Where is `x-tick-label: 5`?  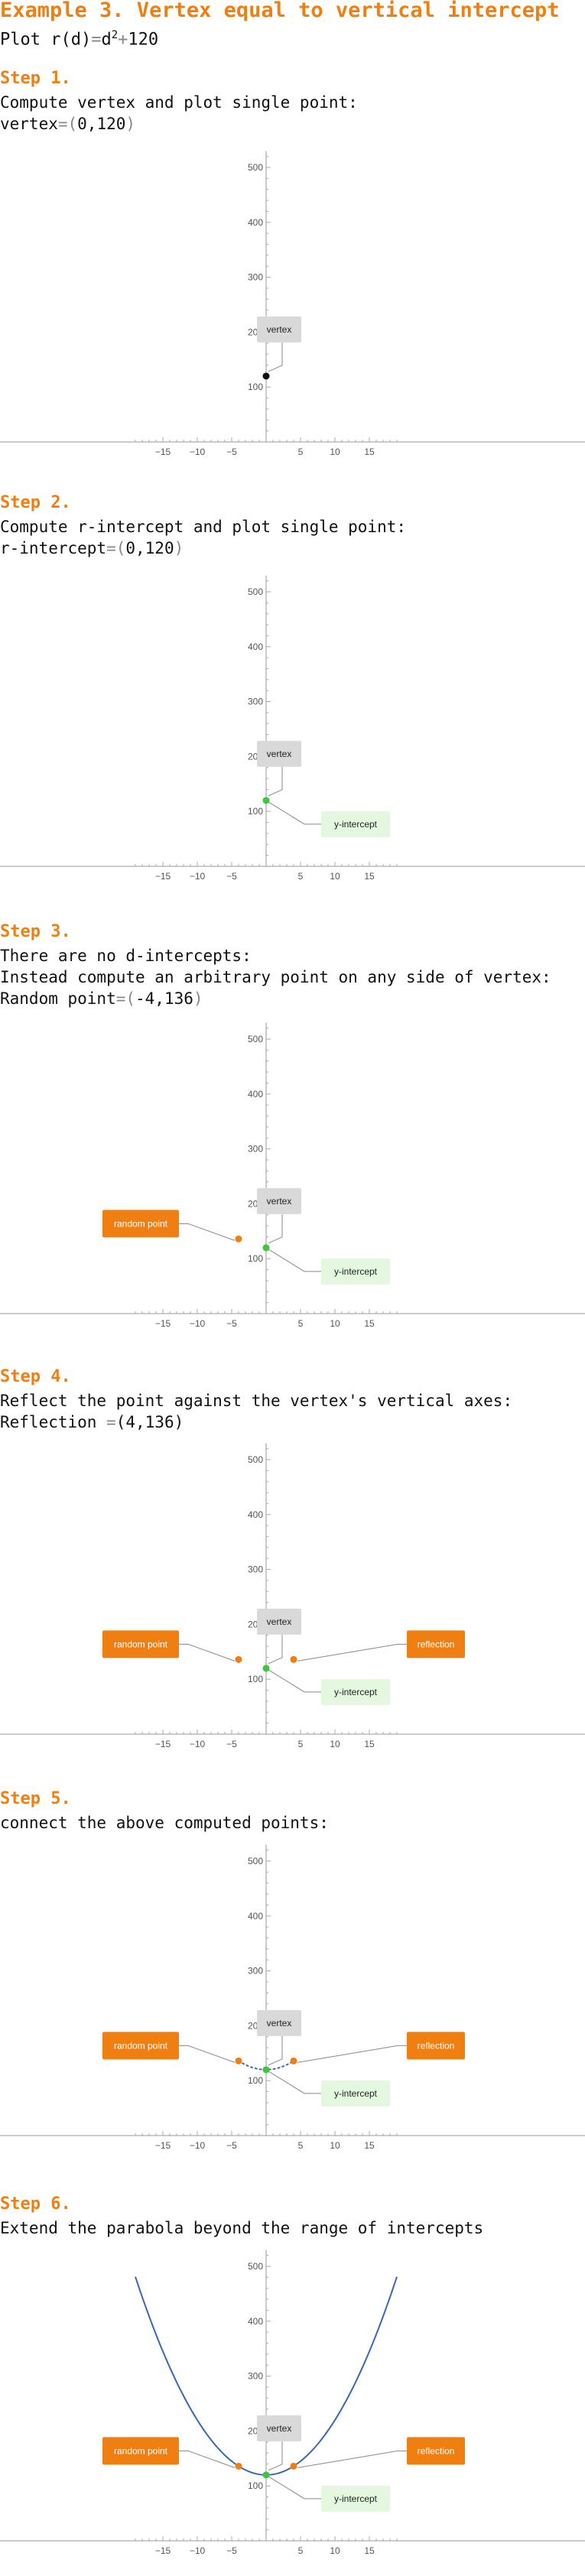 x-tick-label: 5 is located at coordinates (301, 2551).